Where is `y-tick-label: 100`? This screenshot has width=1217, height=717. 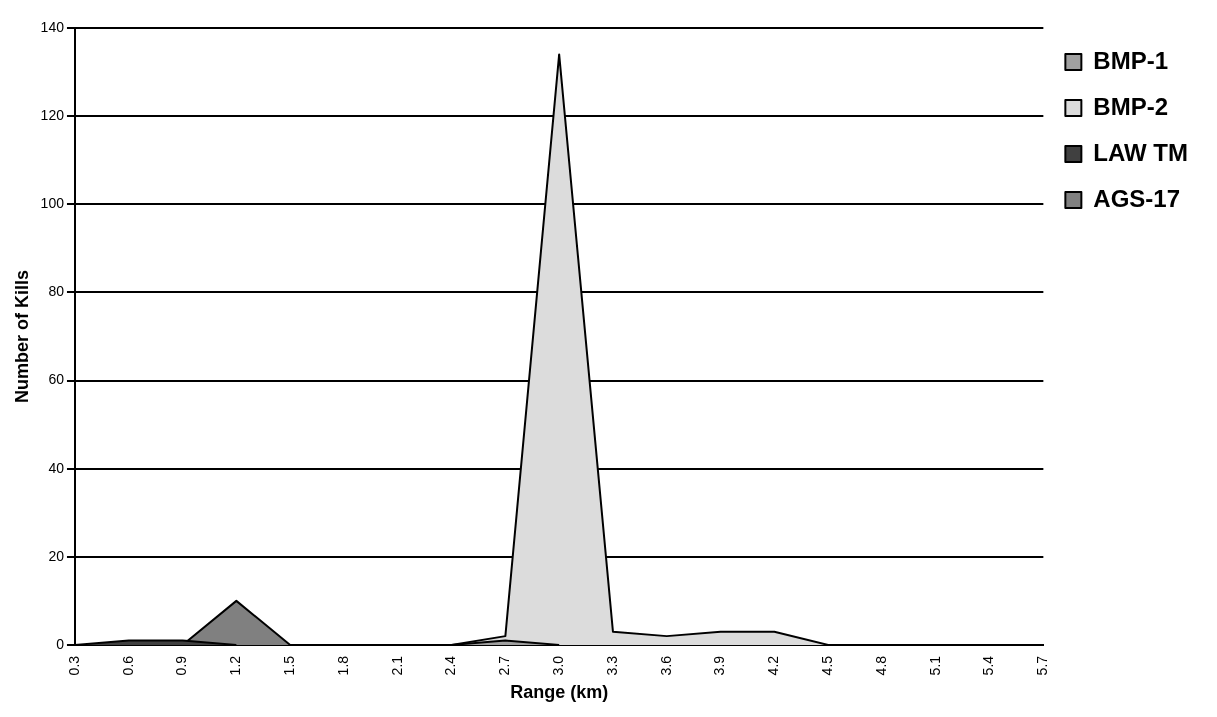
y-tick-label: 100 is located at coordinates (52, 203).